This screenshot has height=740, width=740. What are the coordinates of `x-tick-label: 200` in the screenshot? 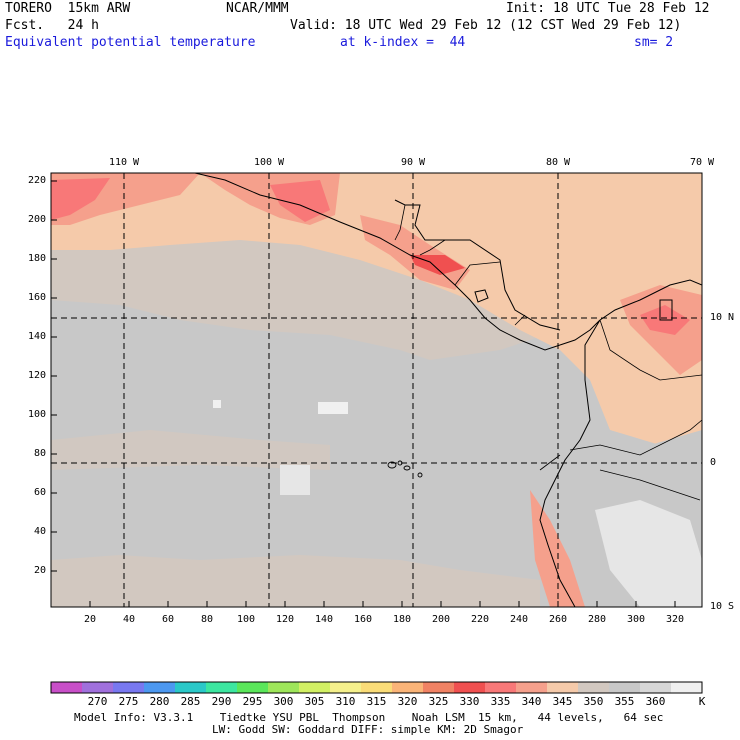 It's located at (441, 619).